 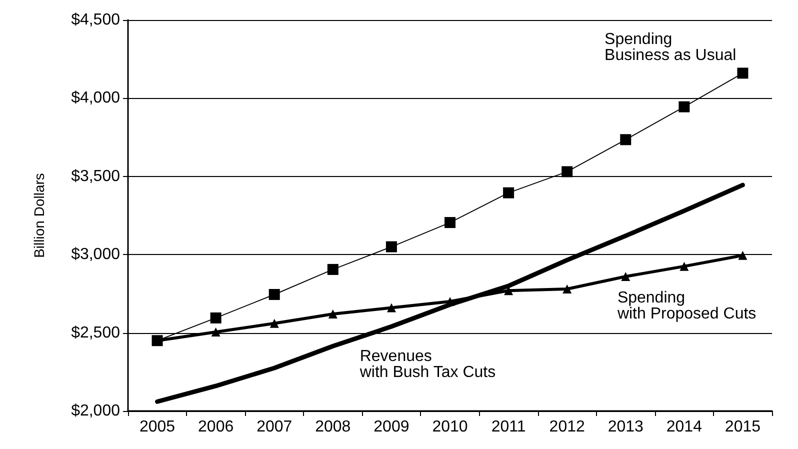 What do you see at coordinates (95, 20) in the screenshot?
I see `y-tick-label: $4,500` at bounding box center [95, 20].